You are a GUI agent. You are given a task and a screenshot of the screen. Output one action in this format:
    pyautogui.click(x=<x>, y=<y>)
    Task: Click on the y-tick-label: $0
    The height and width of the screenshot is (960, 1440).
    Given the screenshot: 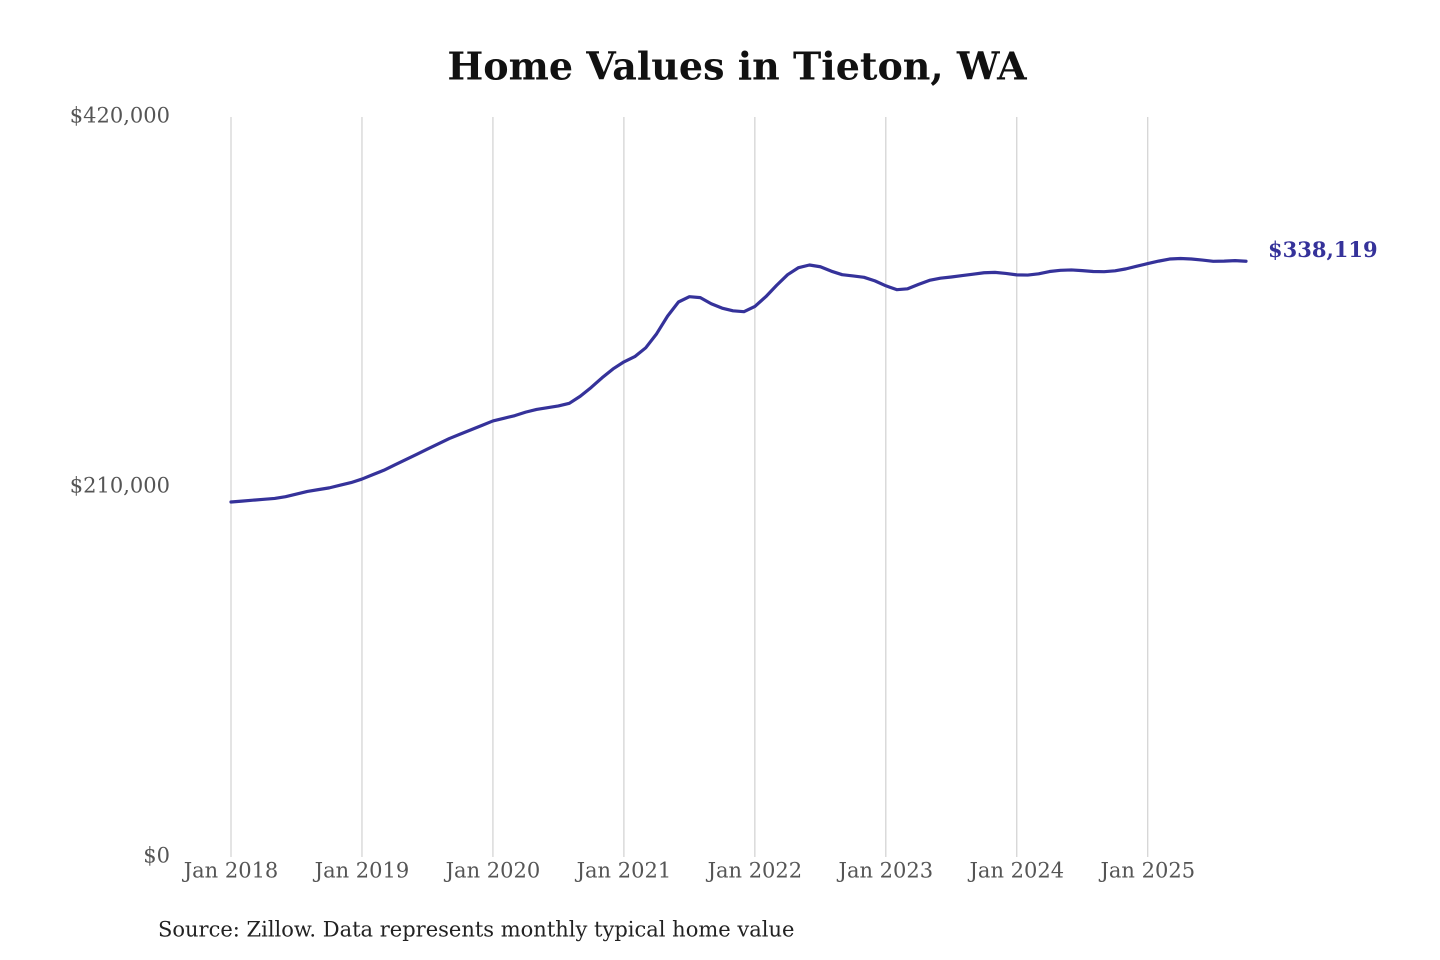 What is the action you would take?
    pyautogui.click(x=156, y=856)
    